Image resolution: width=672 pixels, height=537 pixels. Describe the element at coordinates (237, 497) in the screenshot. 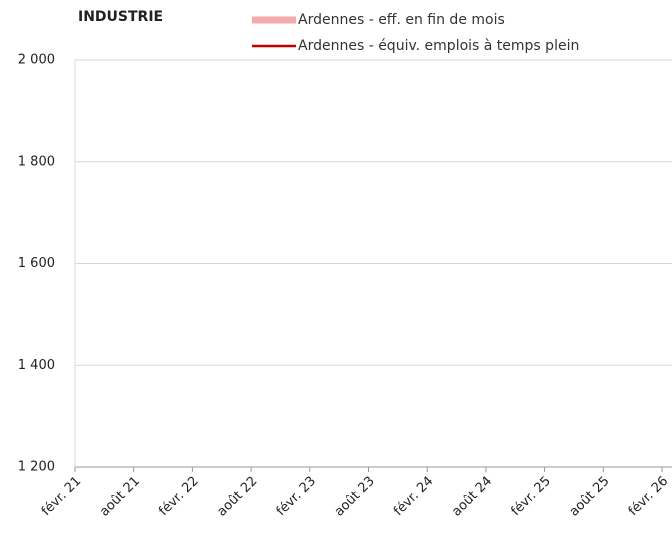

I see `x-tick-label: août 22` at that location.